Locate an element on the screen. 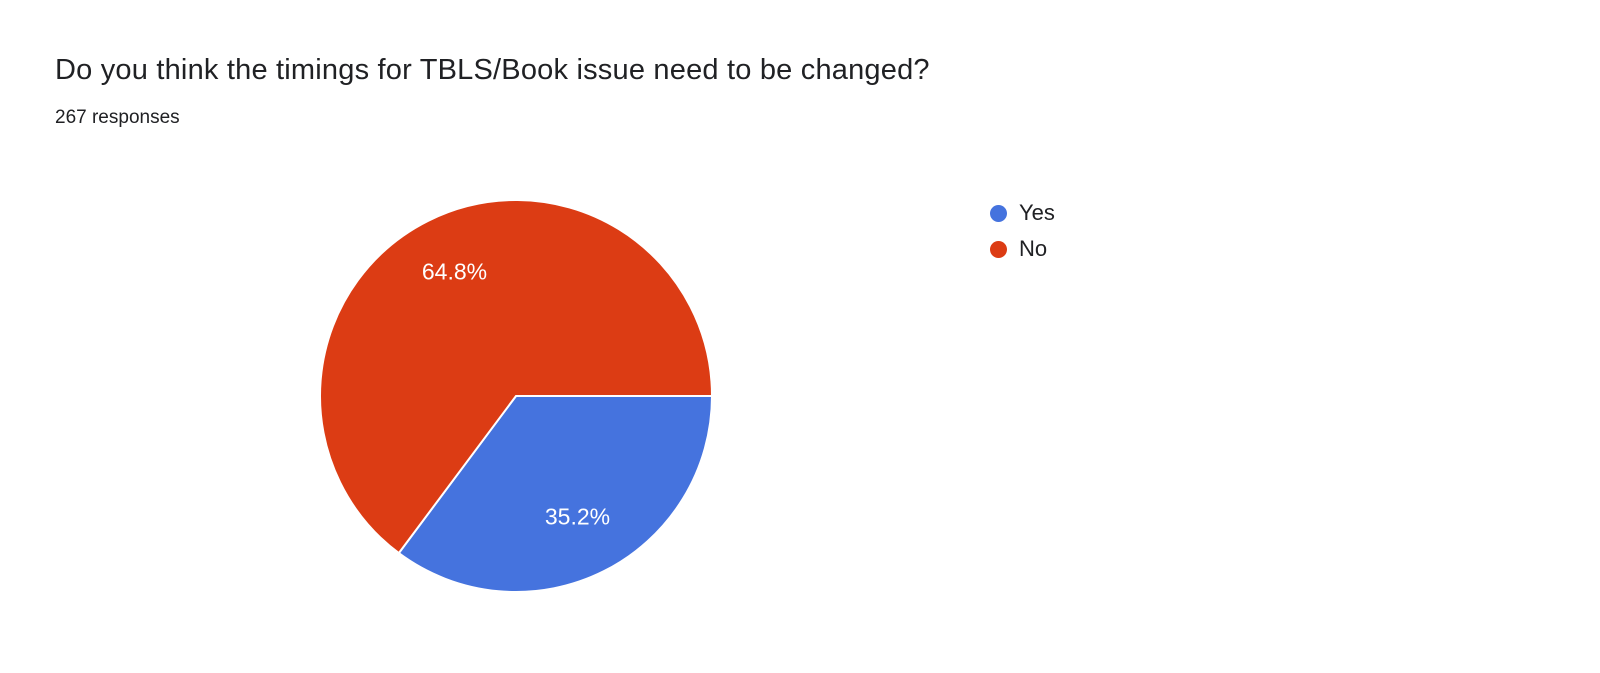  pie-chart: 35.2% 64.8% is located at coordinates (516, 396).